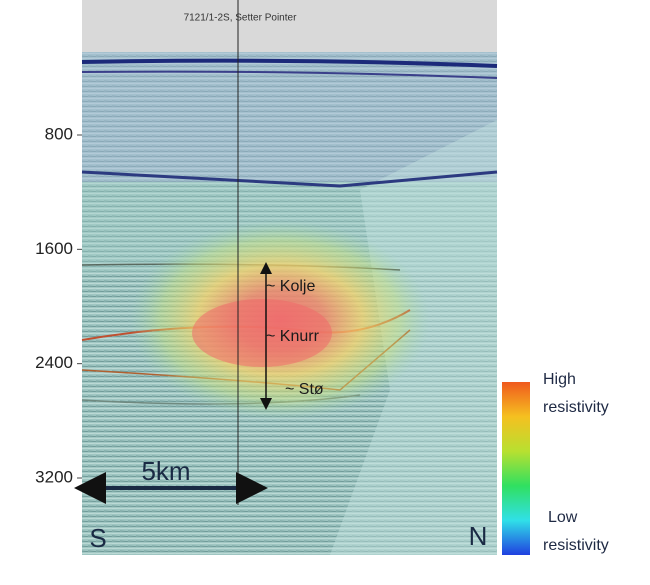  What do you see at coordinates (576, 407) in the screenshot?
I see `colorbar-high-line: resistivity` at bounding box center [576, 407].